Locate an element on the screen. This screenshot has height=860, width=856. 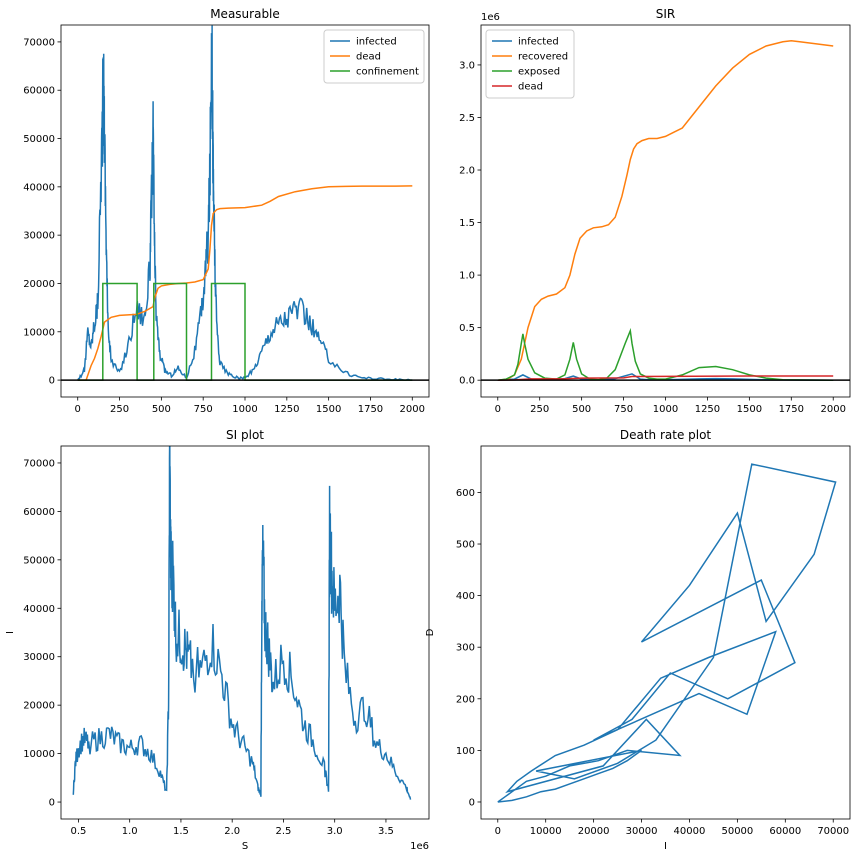
x-tick-label: 20000 is located at coordinates (594, 831).